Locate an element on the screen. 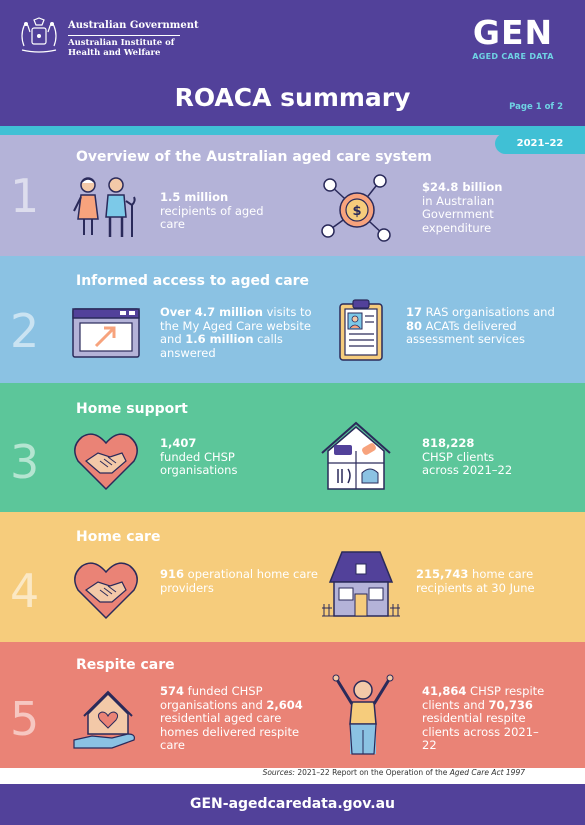  section-title: Informed access to aged care is located at coordinates (193, 281).